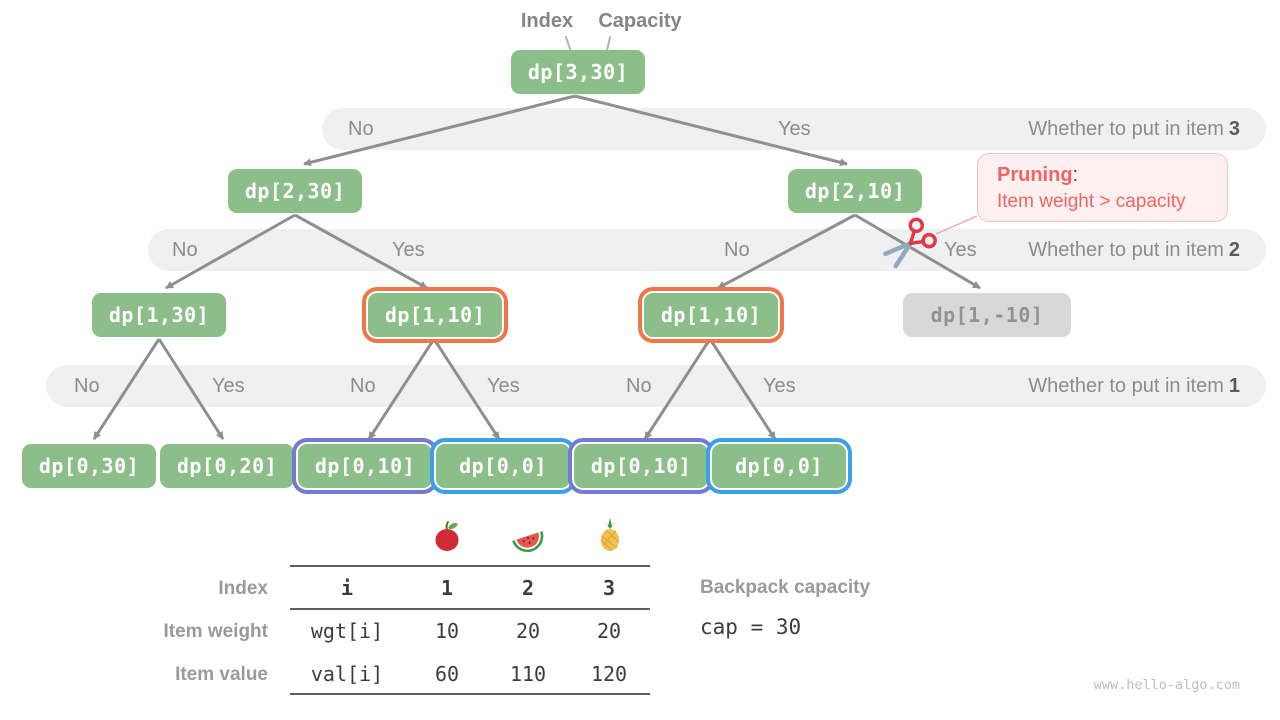  What do you see at coordinates (1075, 175) in the screenshot?
I see `pruning-colon: :` at bounding box center [1075, 175].